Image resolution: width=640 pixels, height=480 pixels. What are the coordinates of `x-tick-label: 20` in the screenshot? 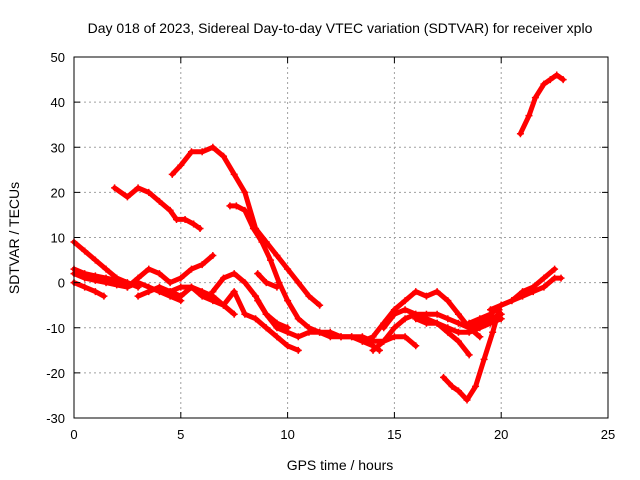 It's located at (501, 434).